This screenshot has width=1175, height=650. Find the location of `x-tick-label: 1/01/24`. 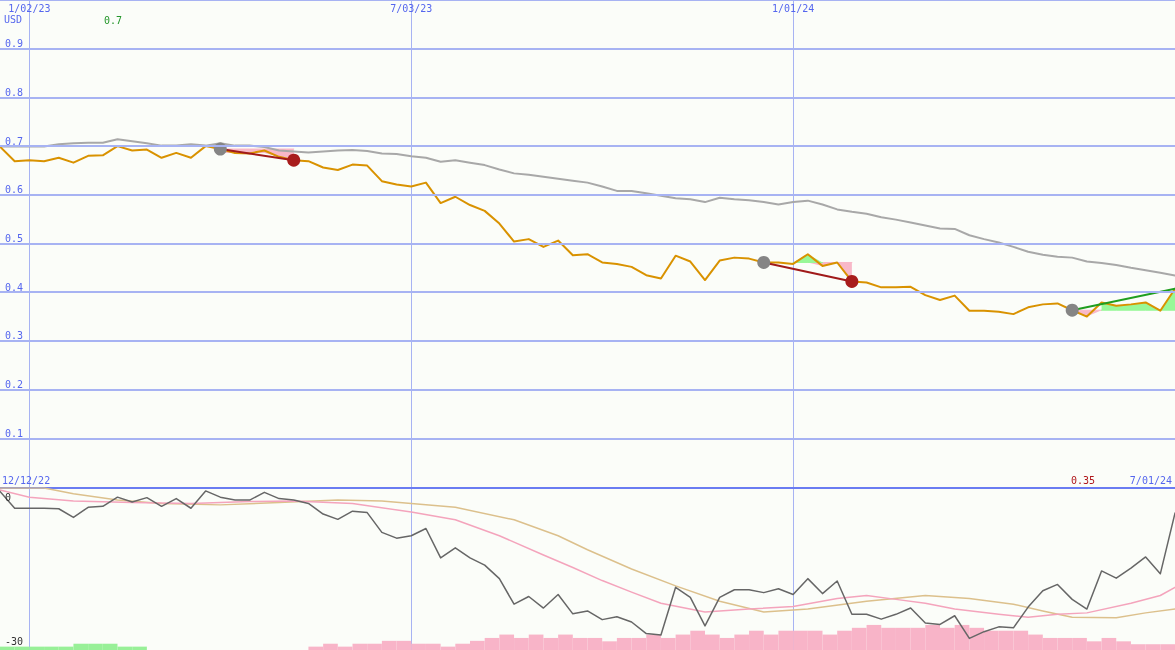

x-tick-label: 1/01/24 is located at coordinates (793, 8).